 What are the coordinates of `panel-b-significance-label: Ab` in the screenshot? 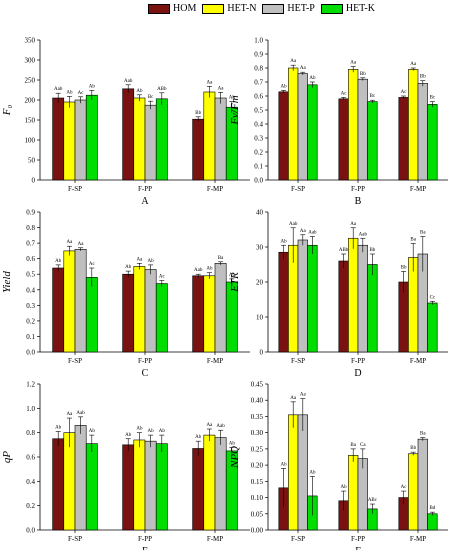 It's located at (284, 86).